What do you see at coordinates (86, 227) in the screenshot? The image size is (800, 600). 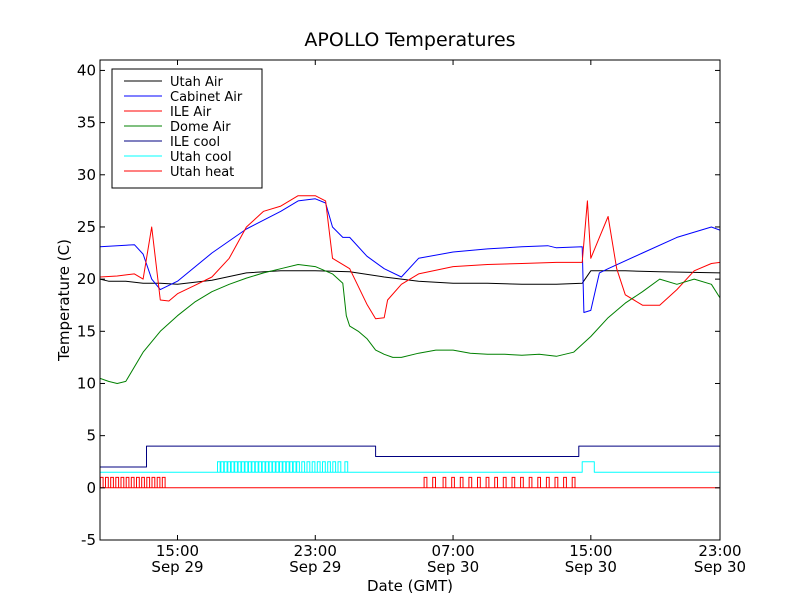 I see `y-tick-label: 25` at bounding box center [86, 227].